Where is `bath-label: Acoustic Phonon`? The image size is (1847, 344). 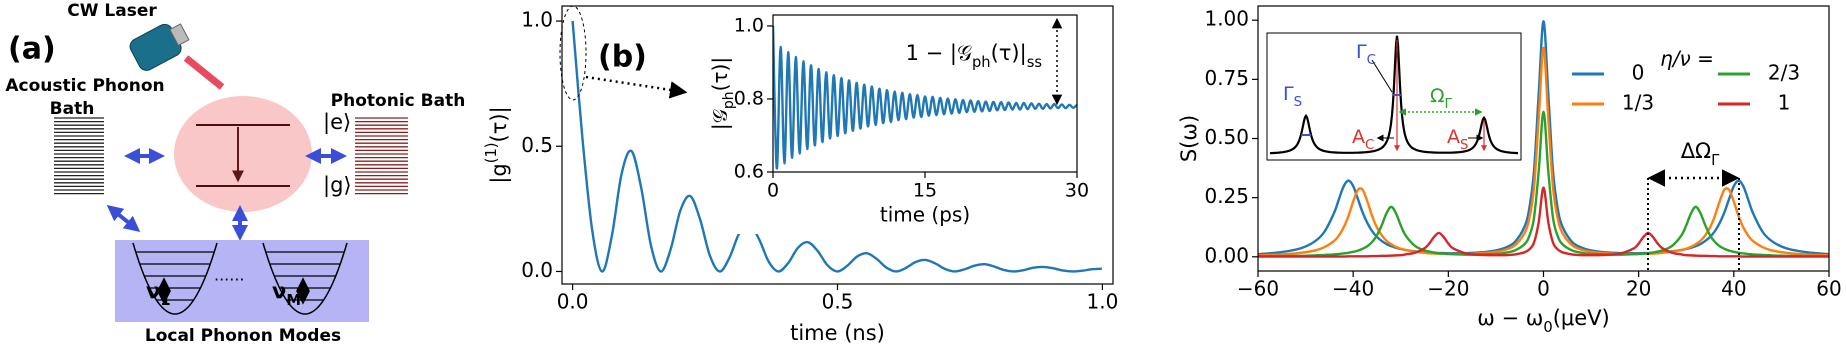 bath-label: Acoustic Phonon is located at coordinates (84, 86).